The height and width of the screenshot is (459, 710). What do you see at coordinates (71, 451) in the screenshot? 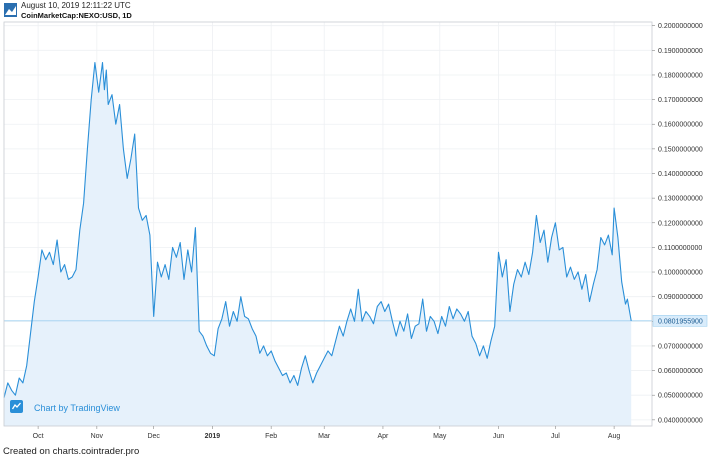
I see `footer-credit: Created on charts.cointrader.pro` at bounding box center [71, 451].